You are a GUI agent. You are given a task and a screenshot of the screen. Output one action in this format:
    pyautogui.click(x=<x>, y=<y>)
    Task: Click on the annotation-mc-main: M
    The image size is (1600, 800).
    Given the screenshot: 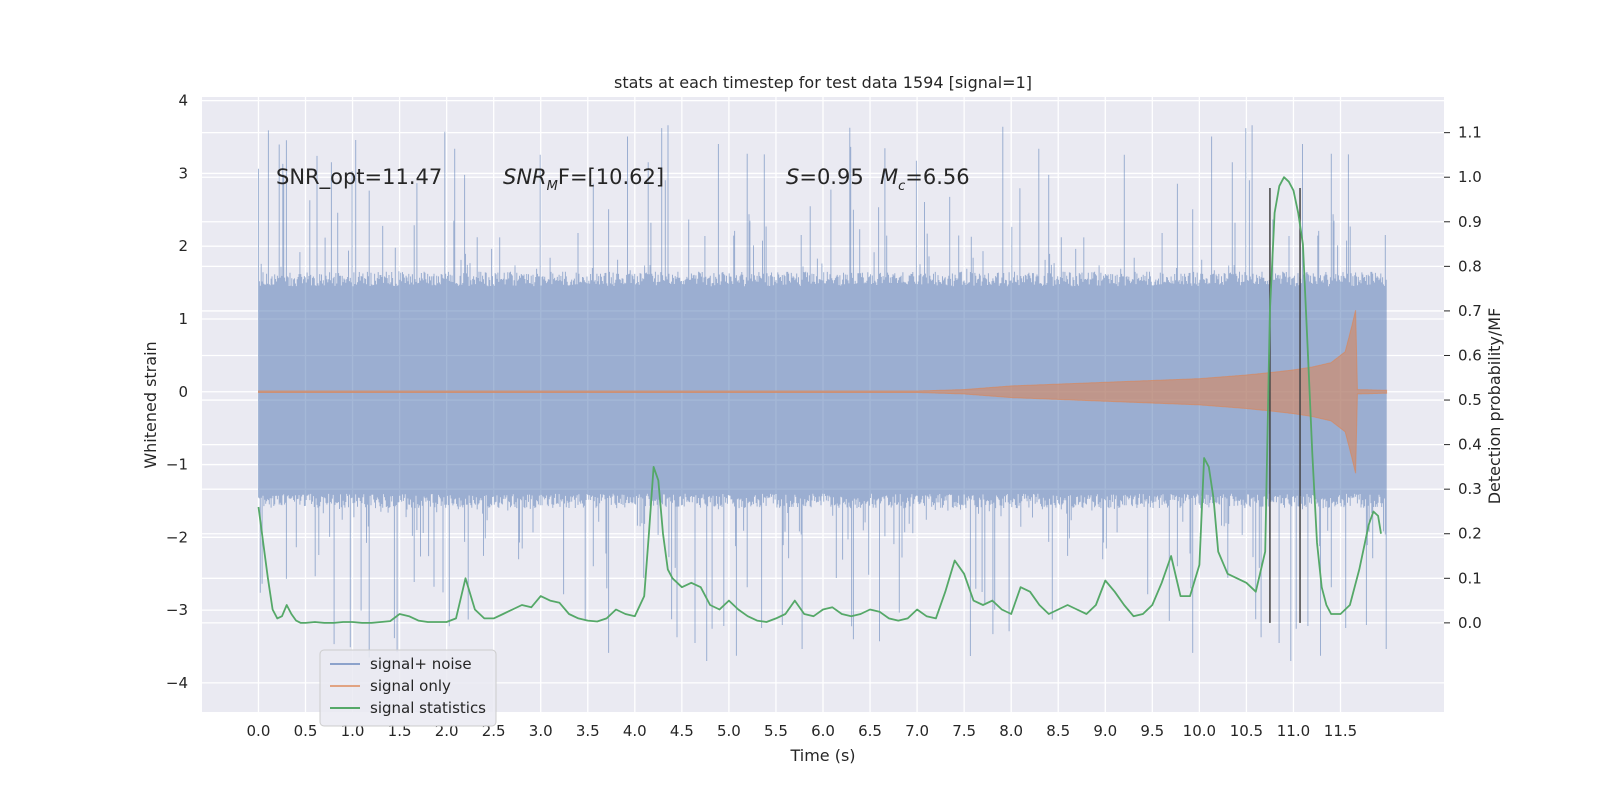 What is the action you would take?
    pyautogui.click(x=889, y=177)
    